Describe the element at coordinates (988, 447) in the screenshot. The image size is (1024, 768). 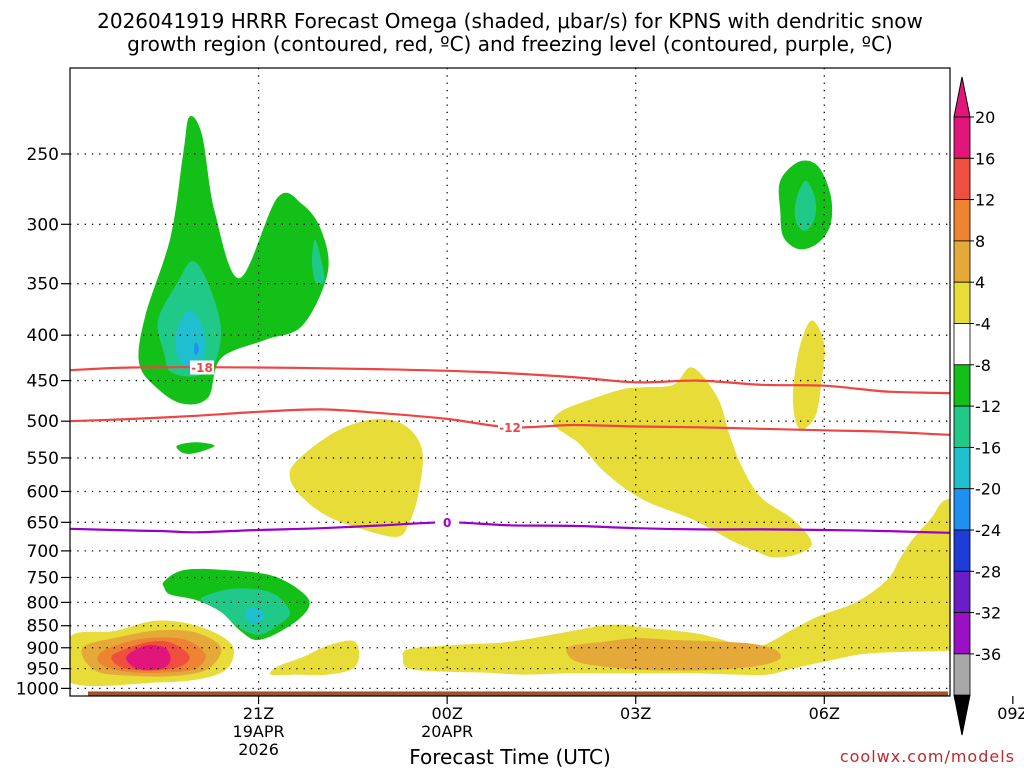
I see `colorbar-label: -16` at that location.